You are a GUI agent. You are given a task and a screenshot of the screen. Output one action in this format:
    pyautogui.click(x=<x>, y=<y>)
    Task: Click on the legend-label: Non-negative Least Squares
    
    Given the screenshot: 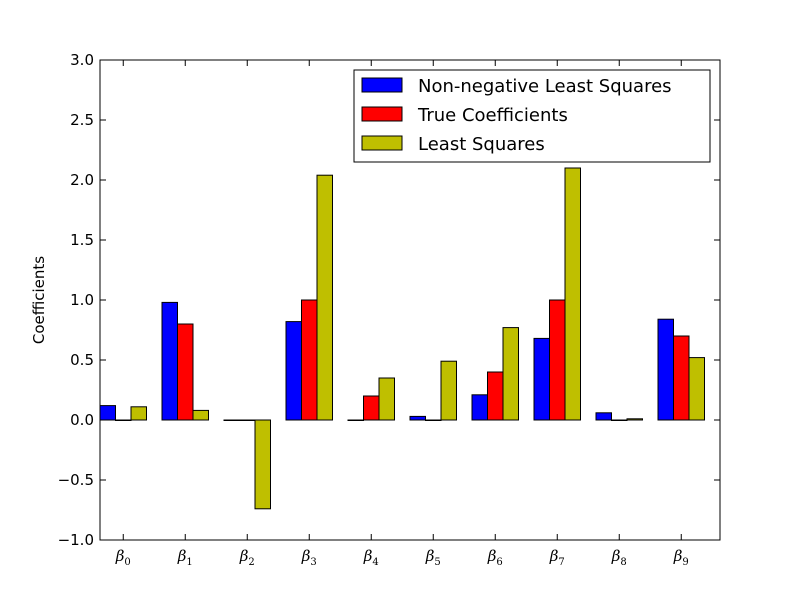 What is the action you would take?
    pyautogui.click(x=545, y=86)
    